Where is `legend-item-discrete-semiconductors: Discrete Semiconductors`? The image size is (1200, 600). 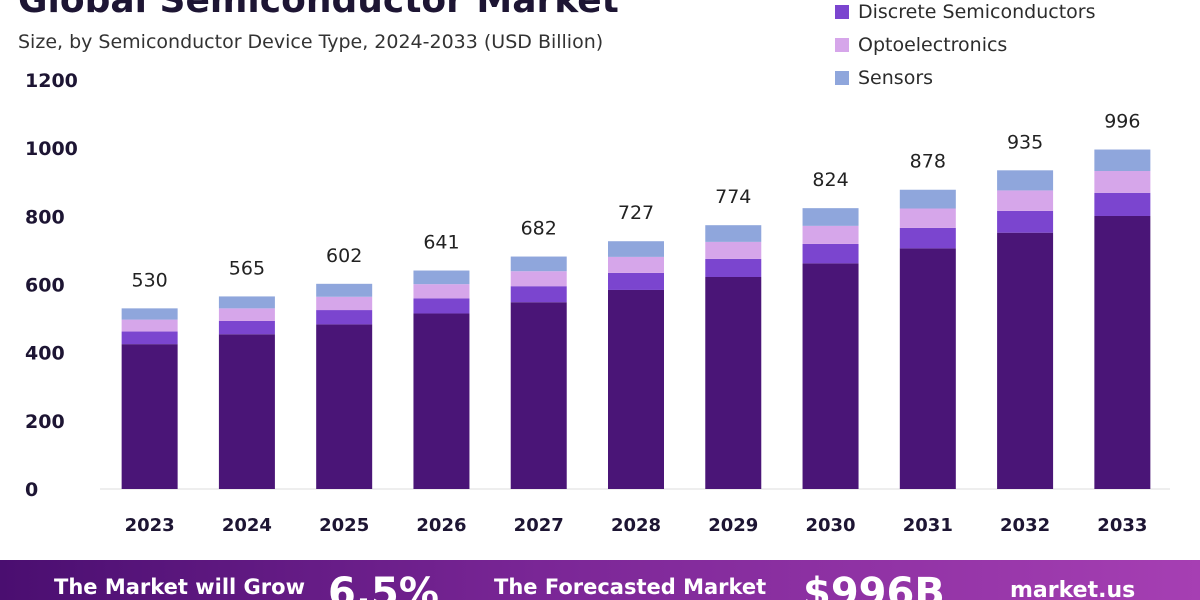 legend-item-discrete-semiconductors: Discrete Semiconductors is located at coordinates (965, 14).